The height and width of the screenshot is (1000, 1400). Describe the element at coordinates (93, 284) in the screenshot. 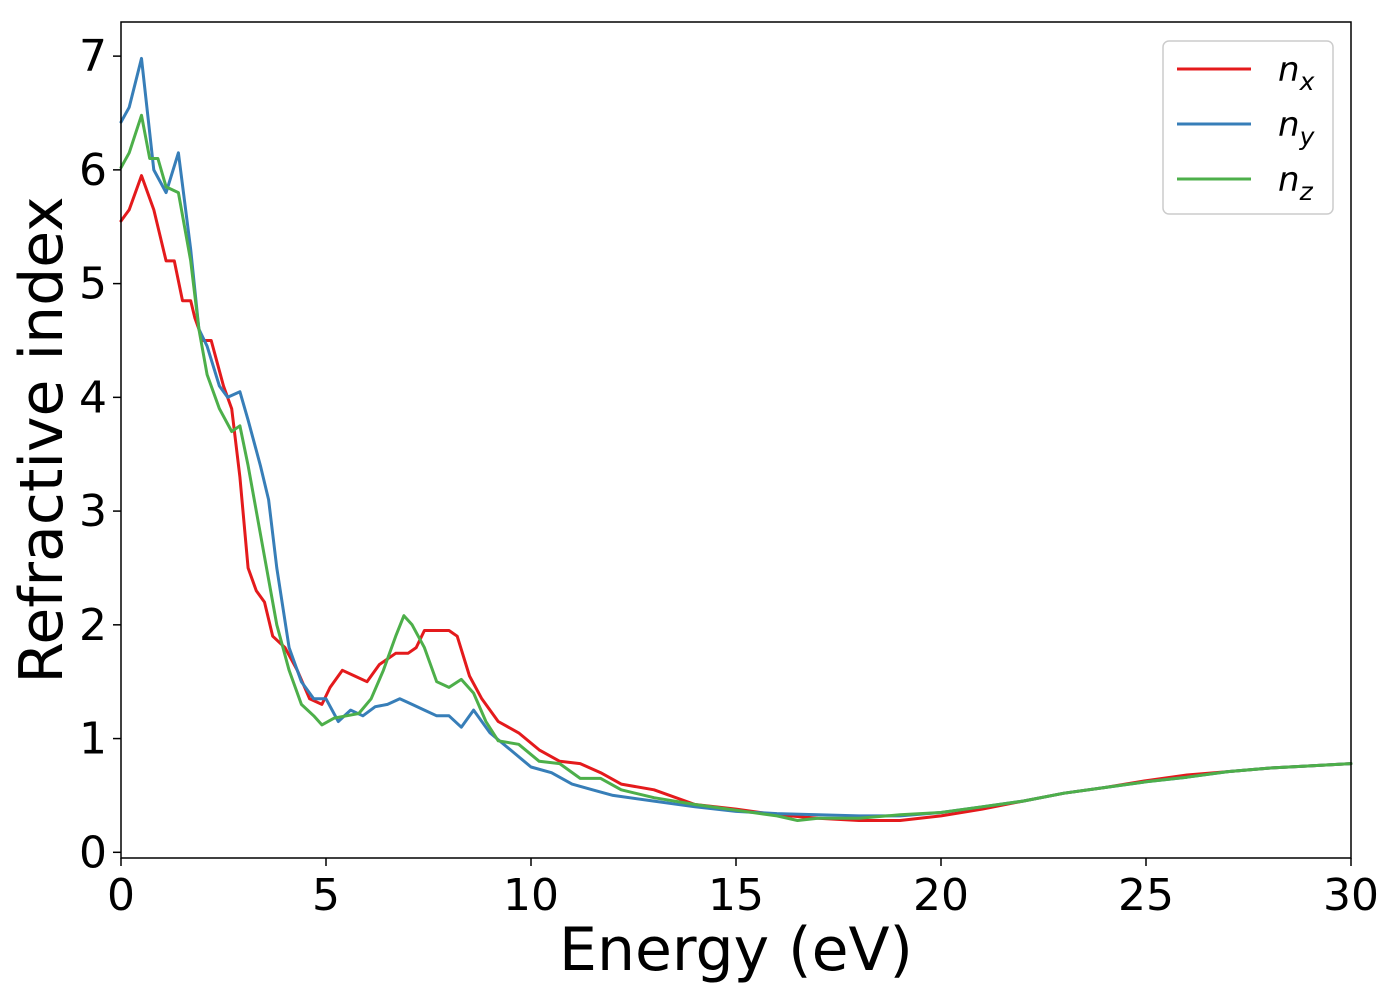

I see `y-tick-label: 5` at that location.